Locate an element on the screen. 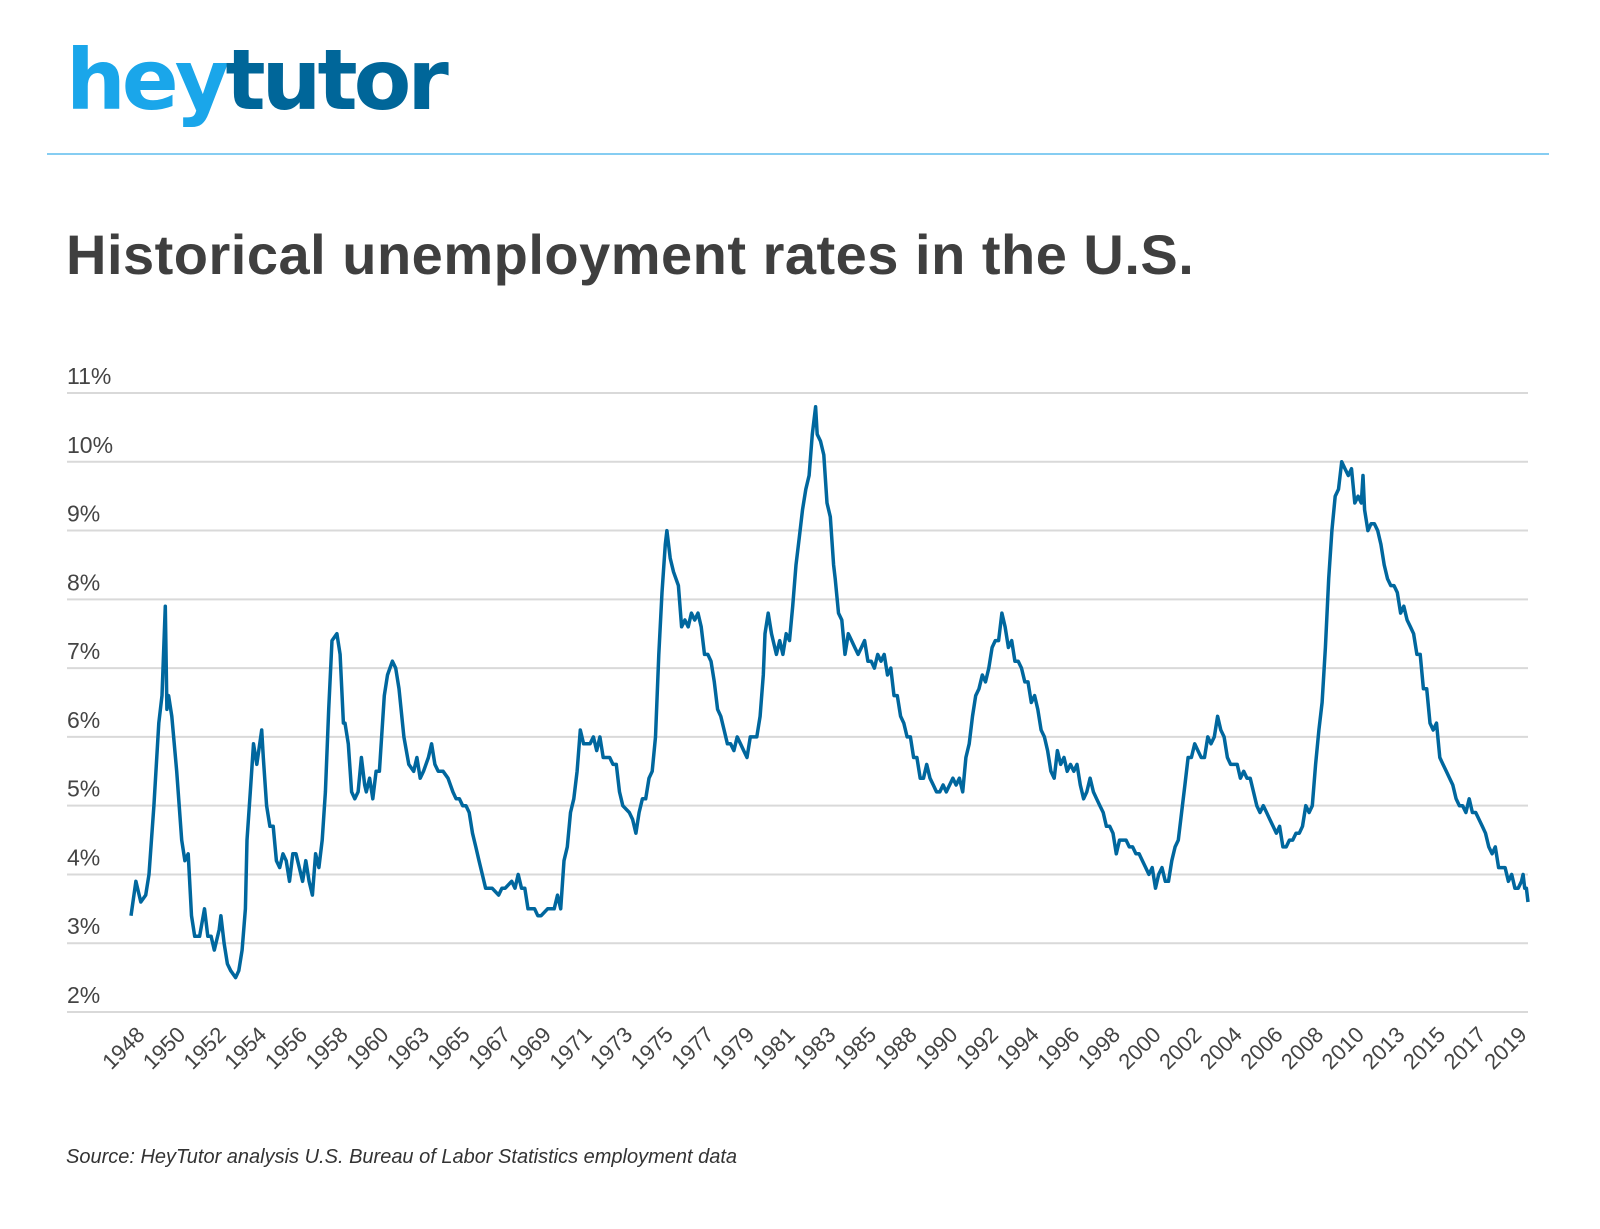  logo-hey: hey is located at coordinates (148, 80).